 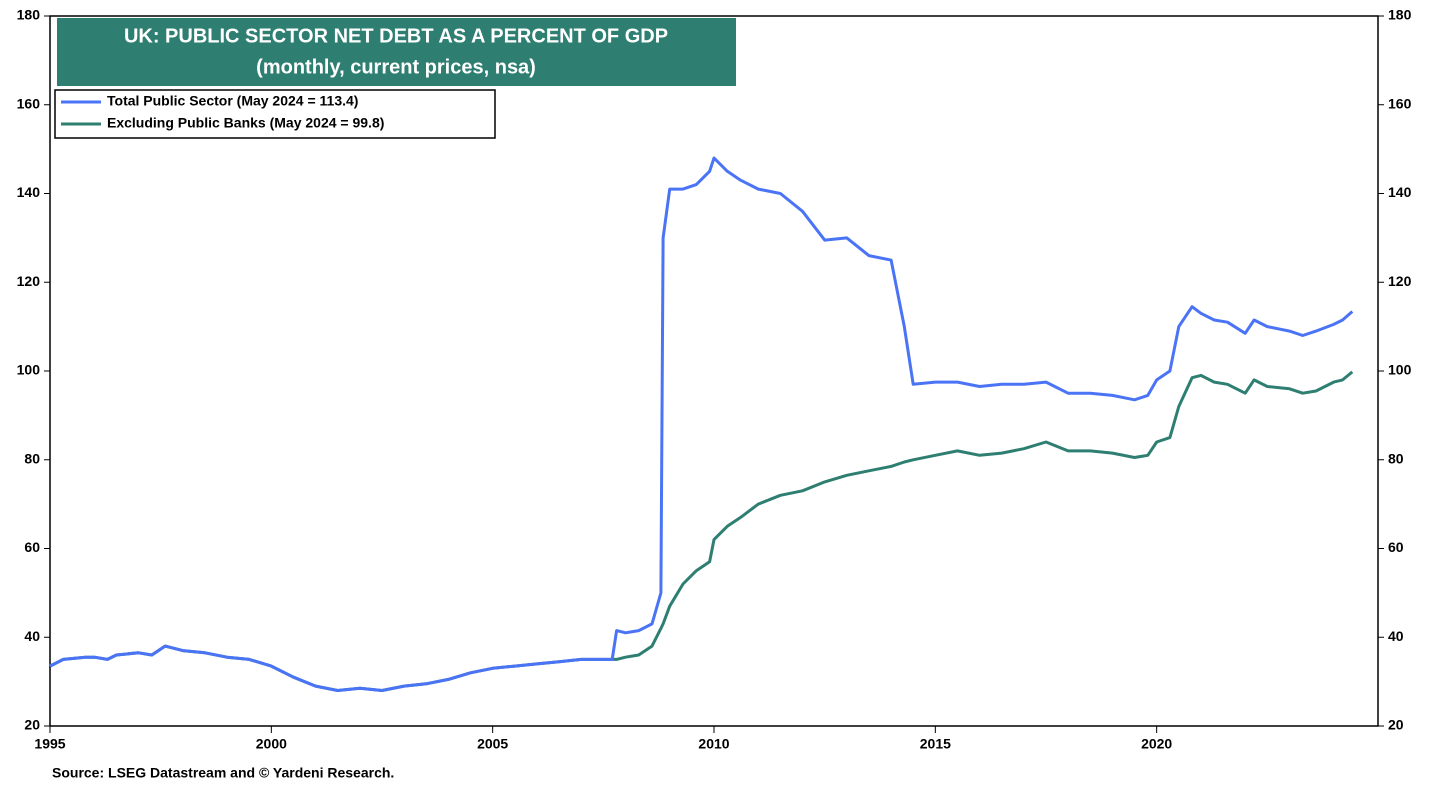 What do you see at coordinates (29, 103) in the screenshot?
I see `y-tick-label: 160` at bounding box center [29, 103].